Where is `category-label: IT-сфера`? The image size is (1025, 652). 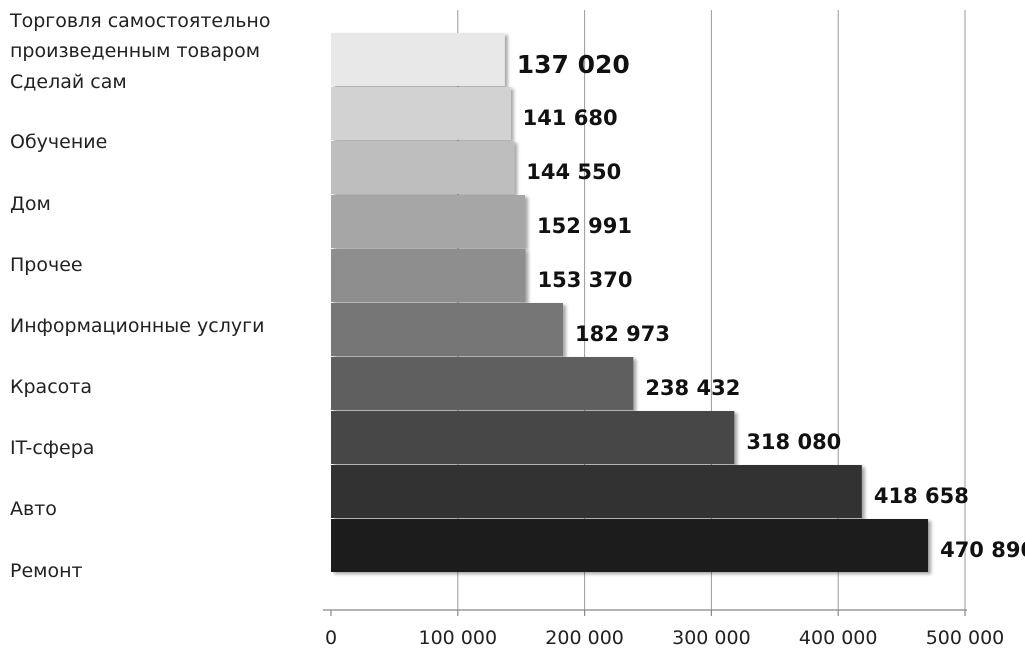 category-label: IT-сфера is located at coordinates (52, 448).